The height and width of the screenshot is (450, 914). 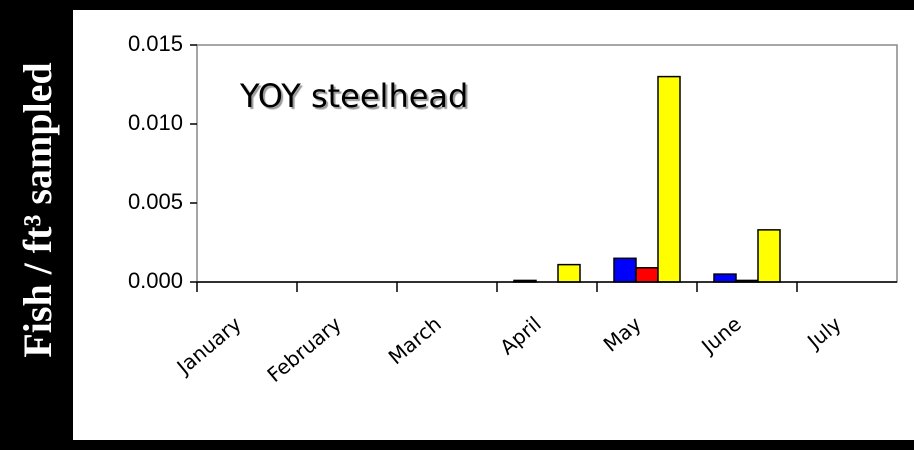 I want to click on y-axis-label: Fish / ft³ sampled, so click(x=37, y=209).